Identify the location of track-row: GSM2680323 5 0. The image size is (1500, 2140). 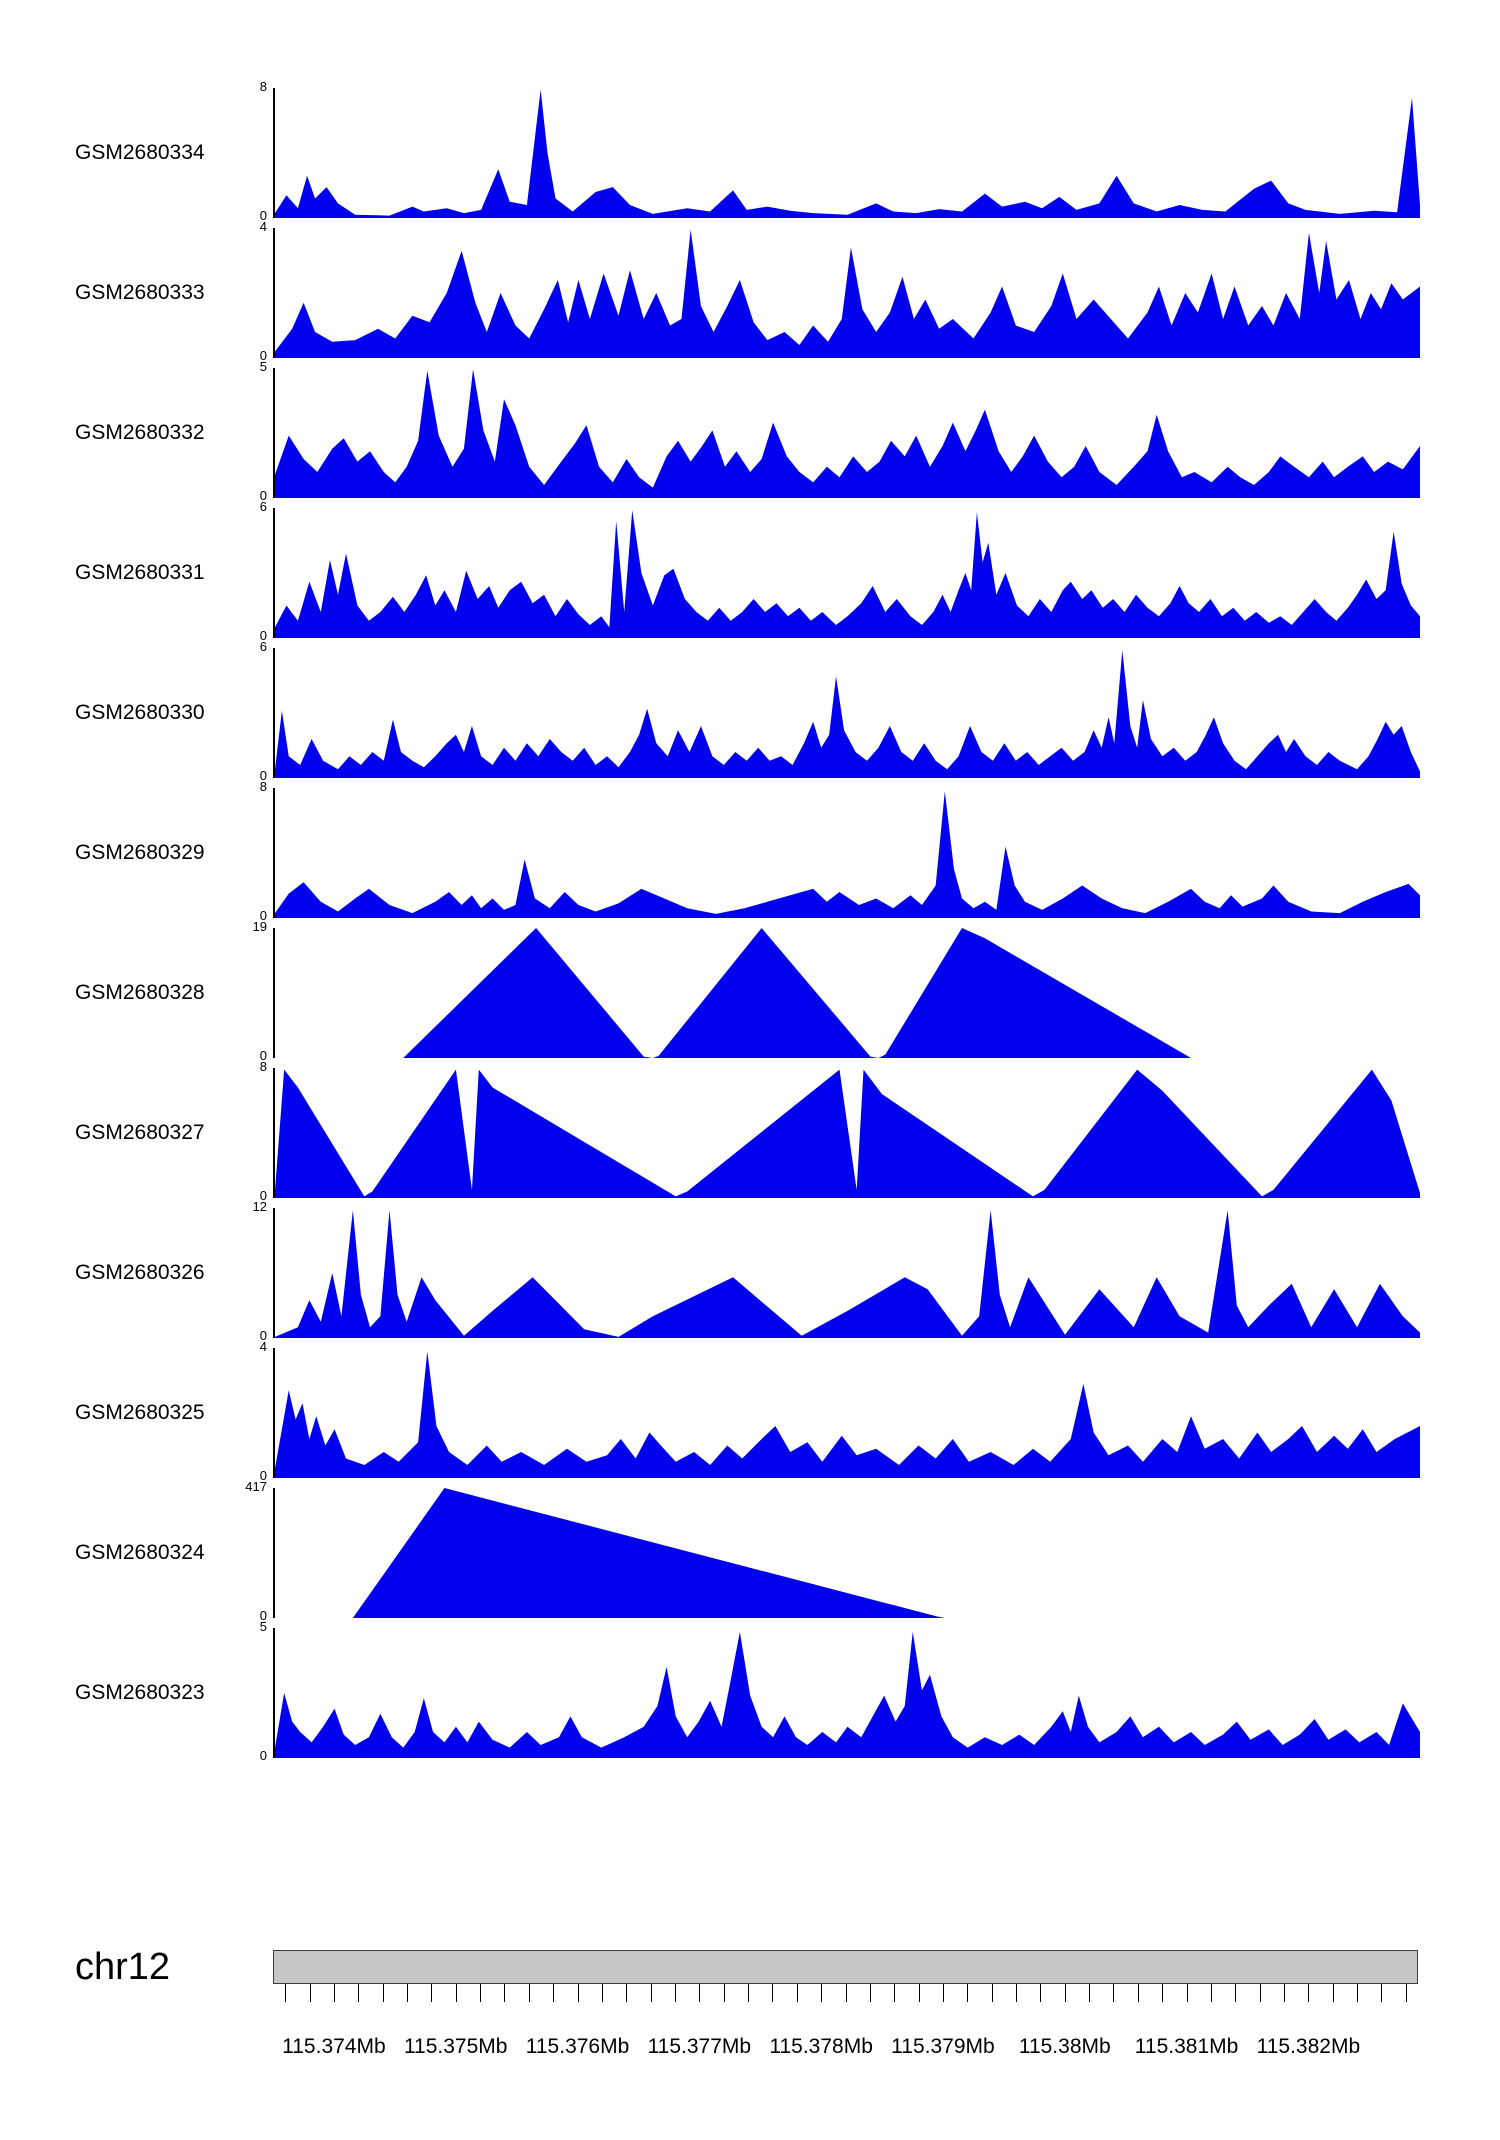
(750, 1691).